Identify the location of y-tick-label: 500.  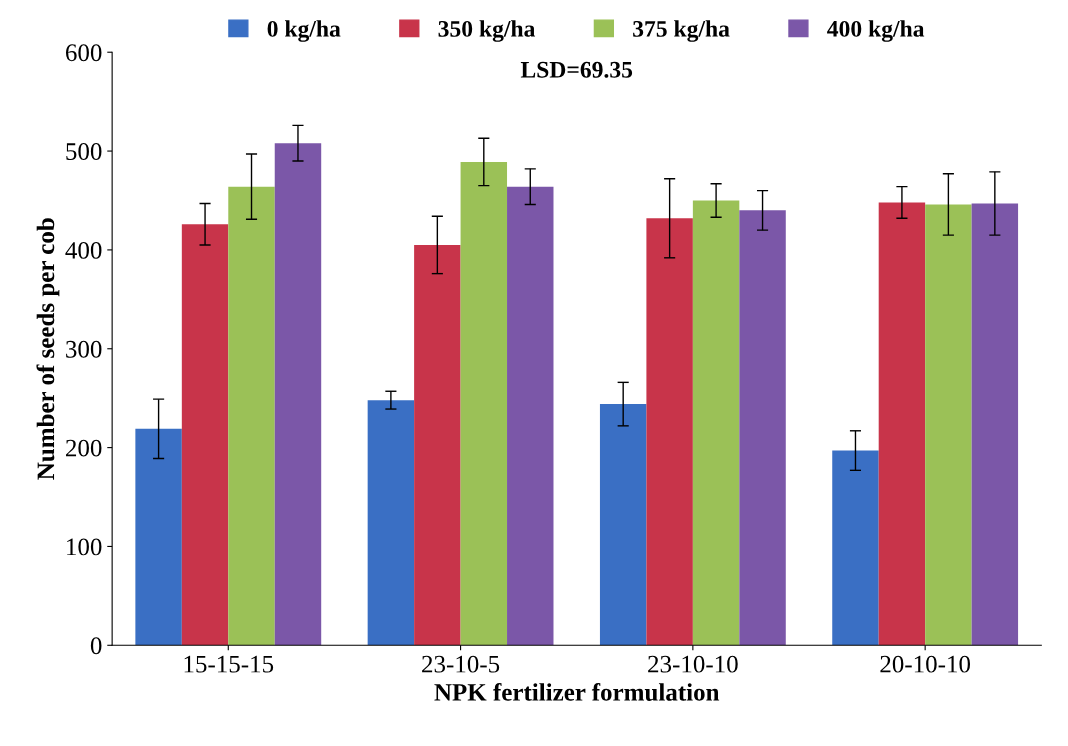
(84, 151).